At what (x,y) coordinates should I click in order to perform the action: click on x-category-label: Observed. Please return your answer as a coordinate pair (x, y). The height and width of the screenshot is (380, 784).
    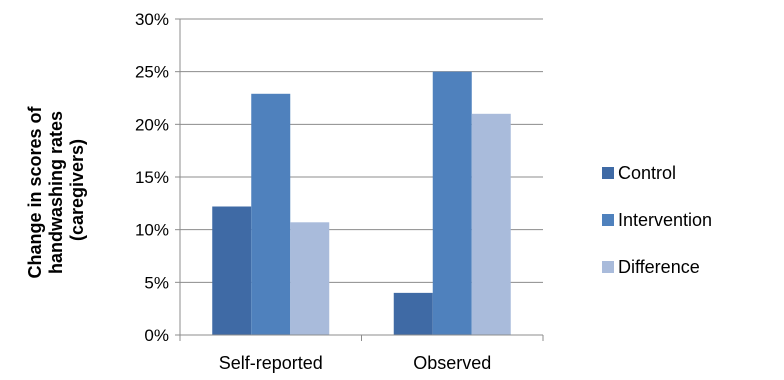
    Looking at the image, I should click on (452, 363).